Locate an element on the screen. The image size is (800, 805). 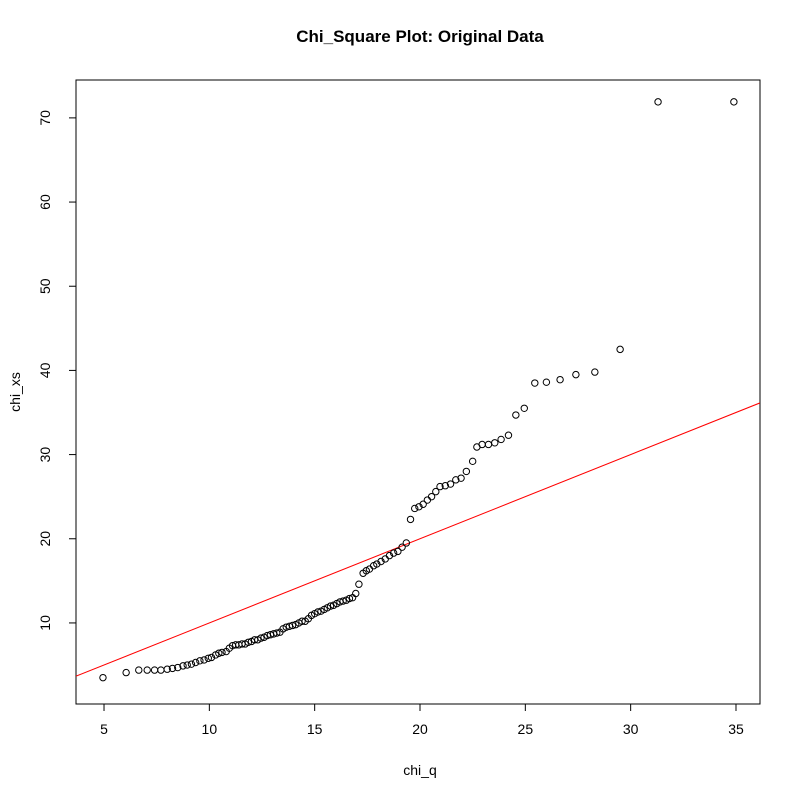
y-axis-label: chi_xs is located at coordinates (15, 392).